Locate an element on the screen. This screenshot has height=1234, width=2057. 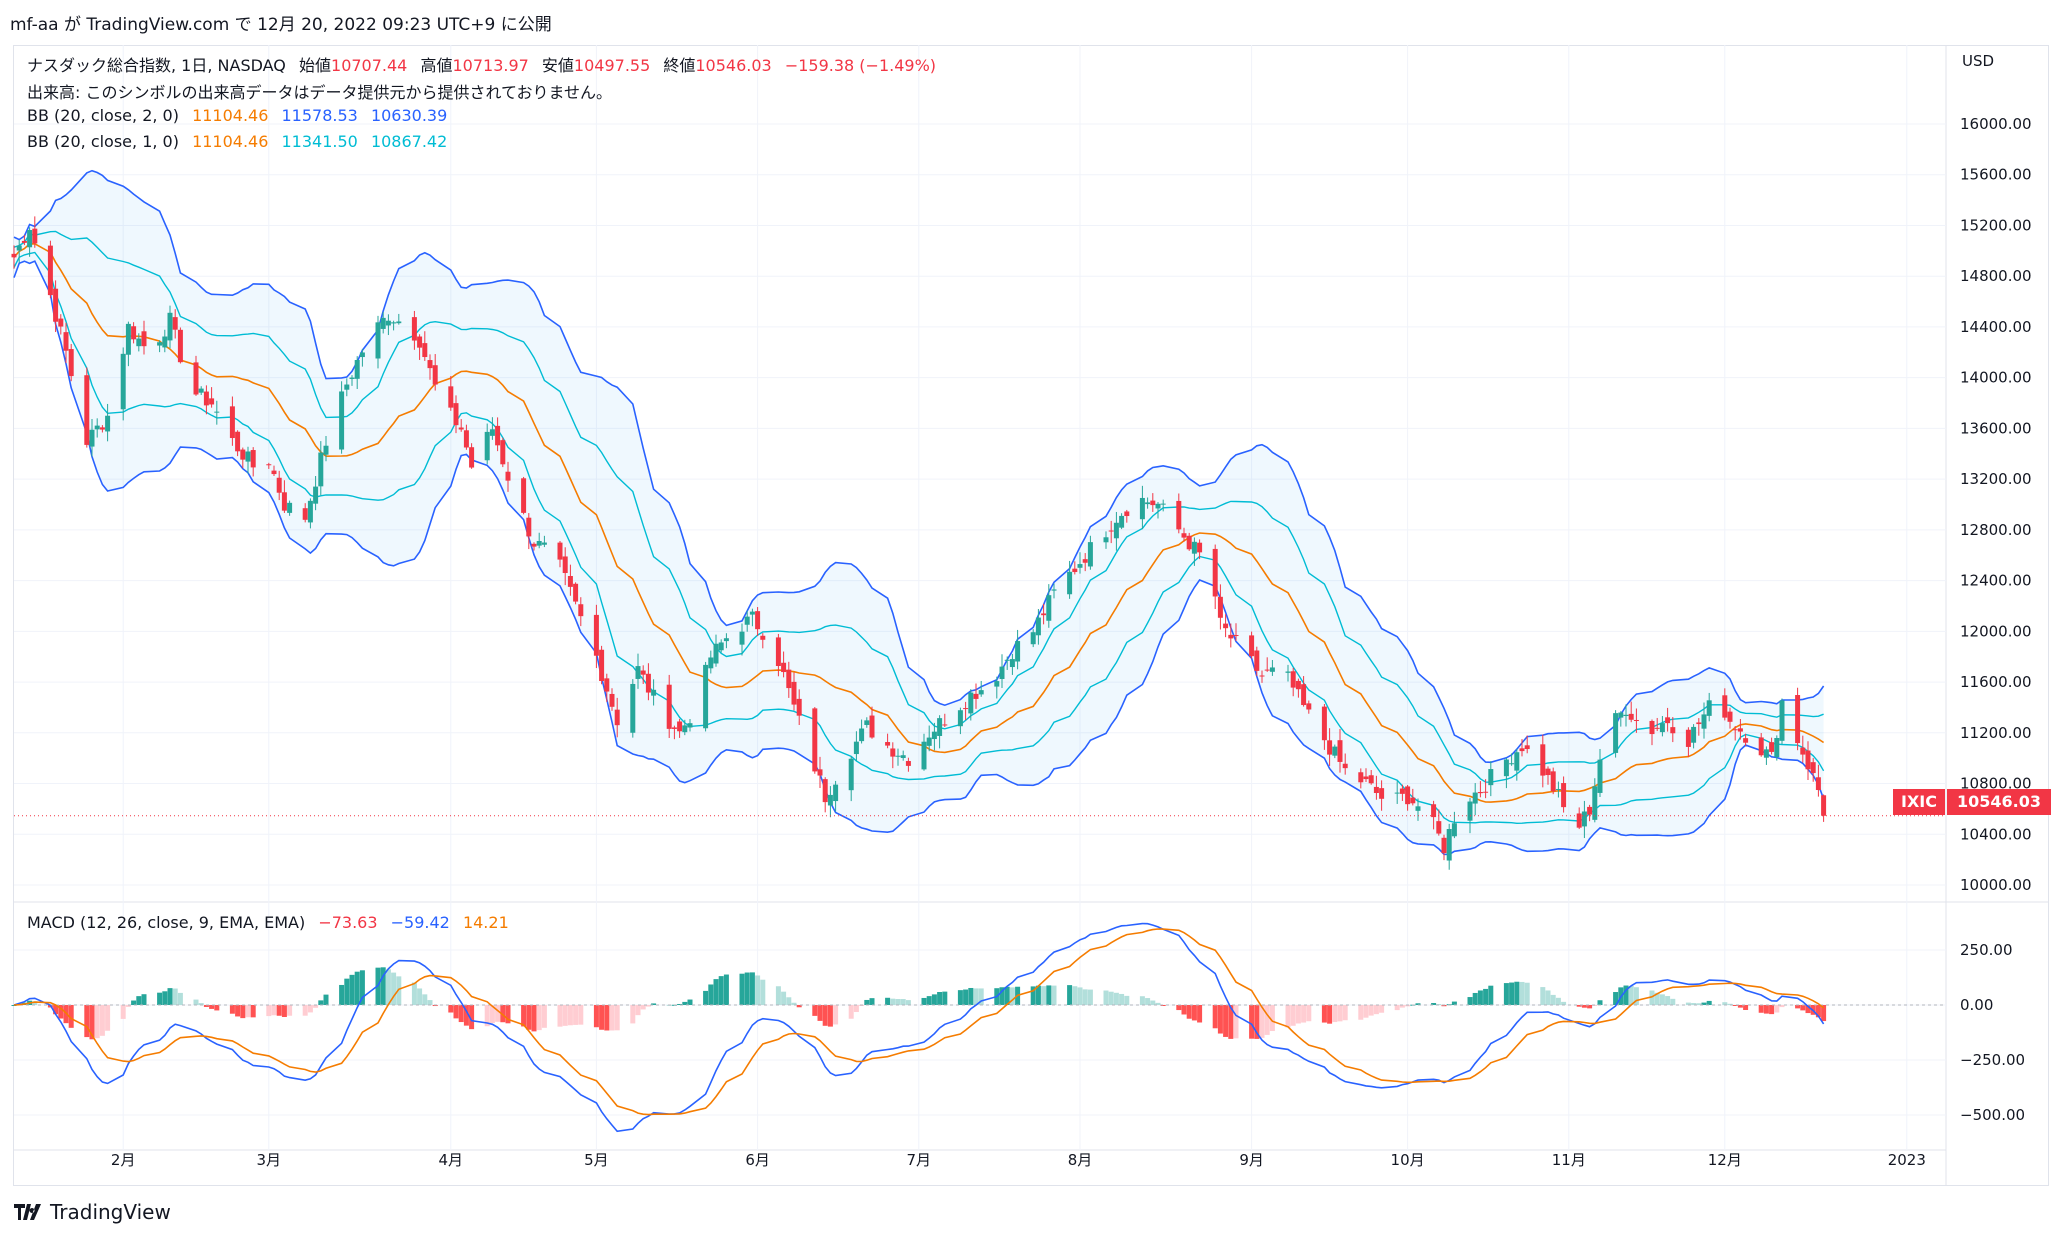
macd-histogram is located at coordinates (919, 1003).